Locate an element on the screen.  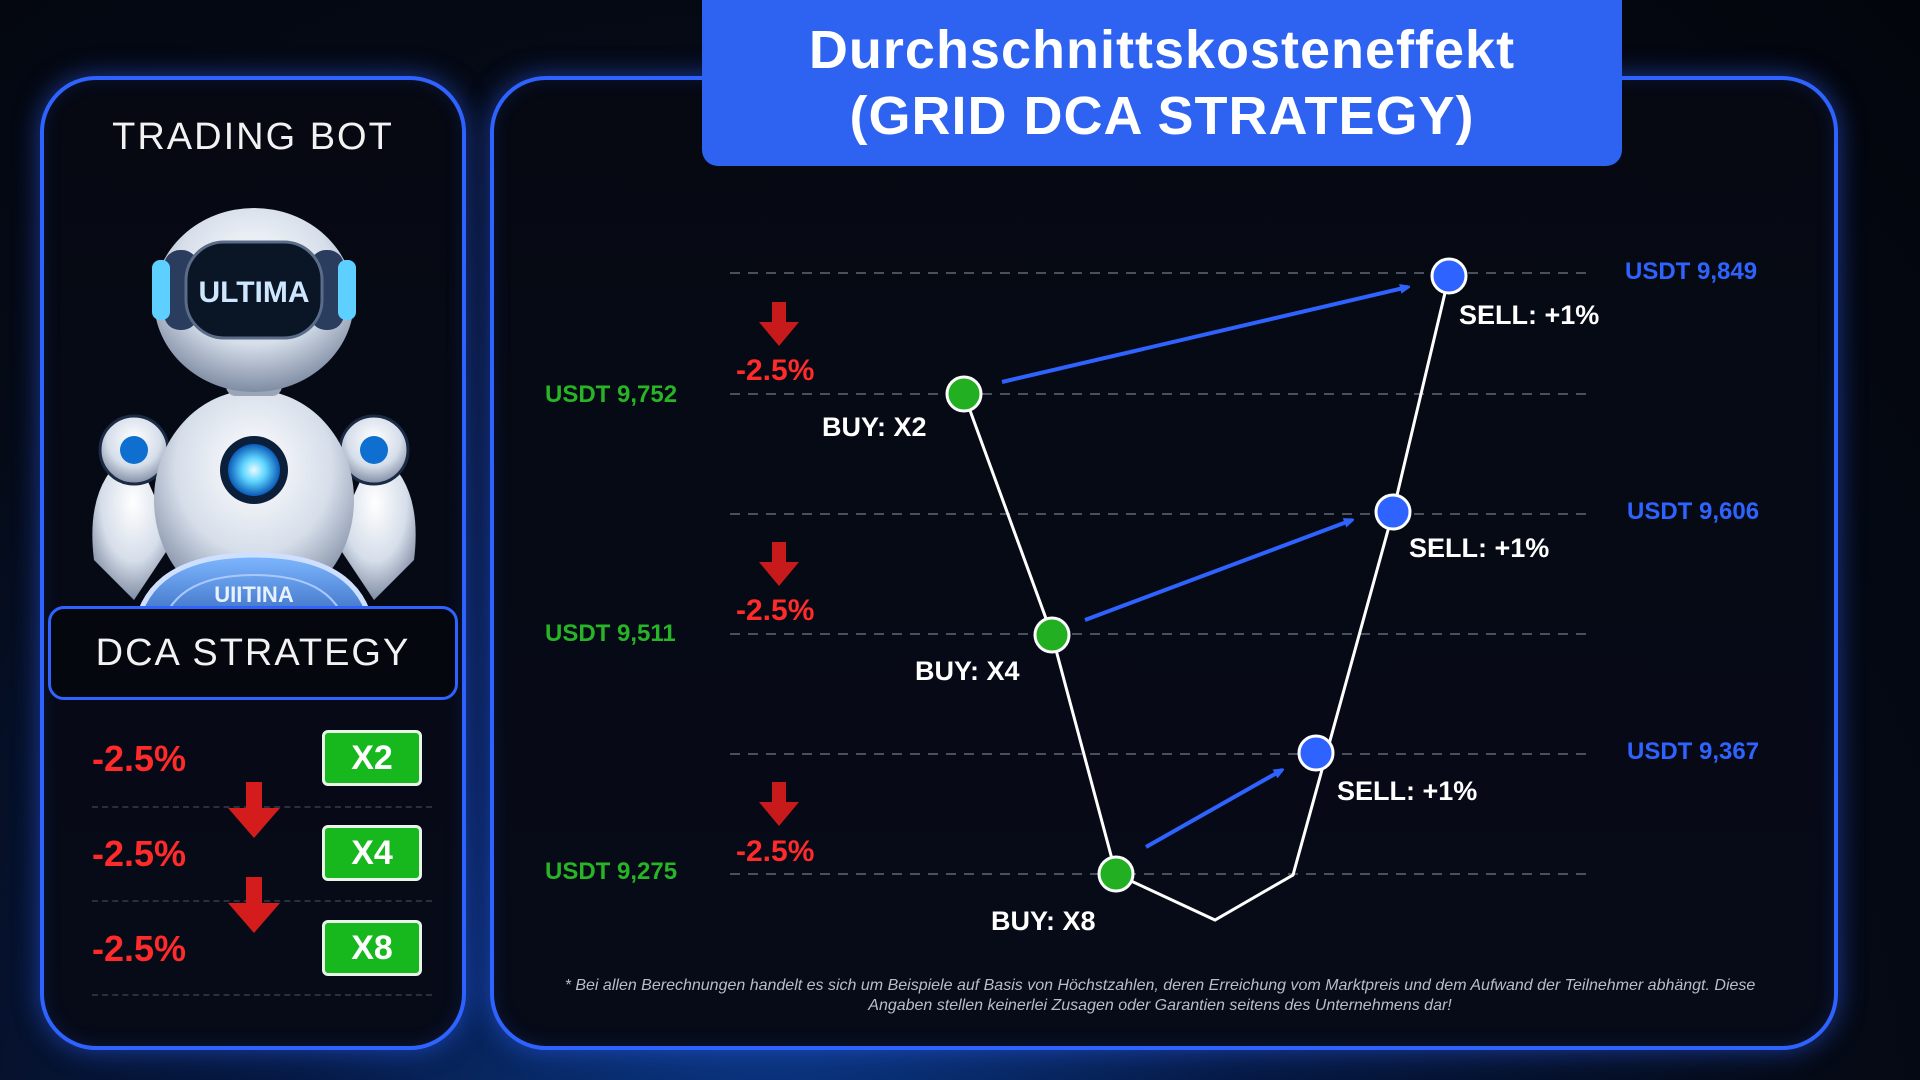
buy-label: BUY: X4 is located at coordinates (967, 671).